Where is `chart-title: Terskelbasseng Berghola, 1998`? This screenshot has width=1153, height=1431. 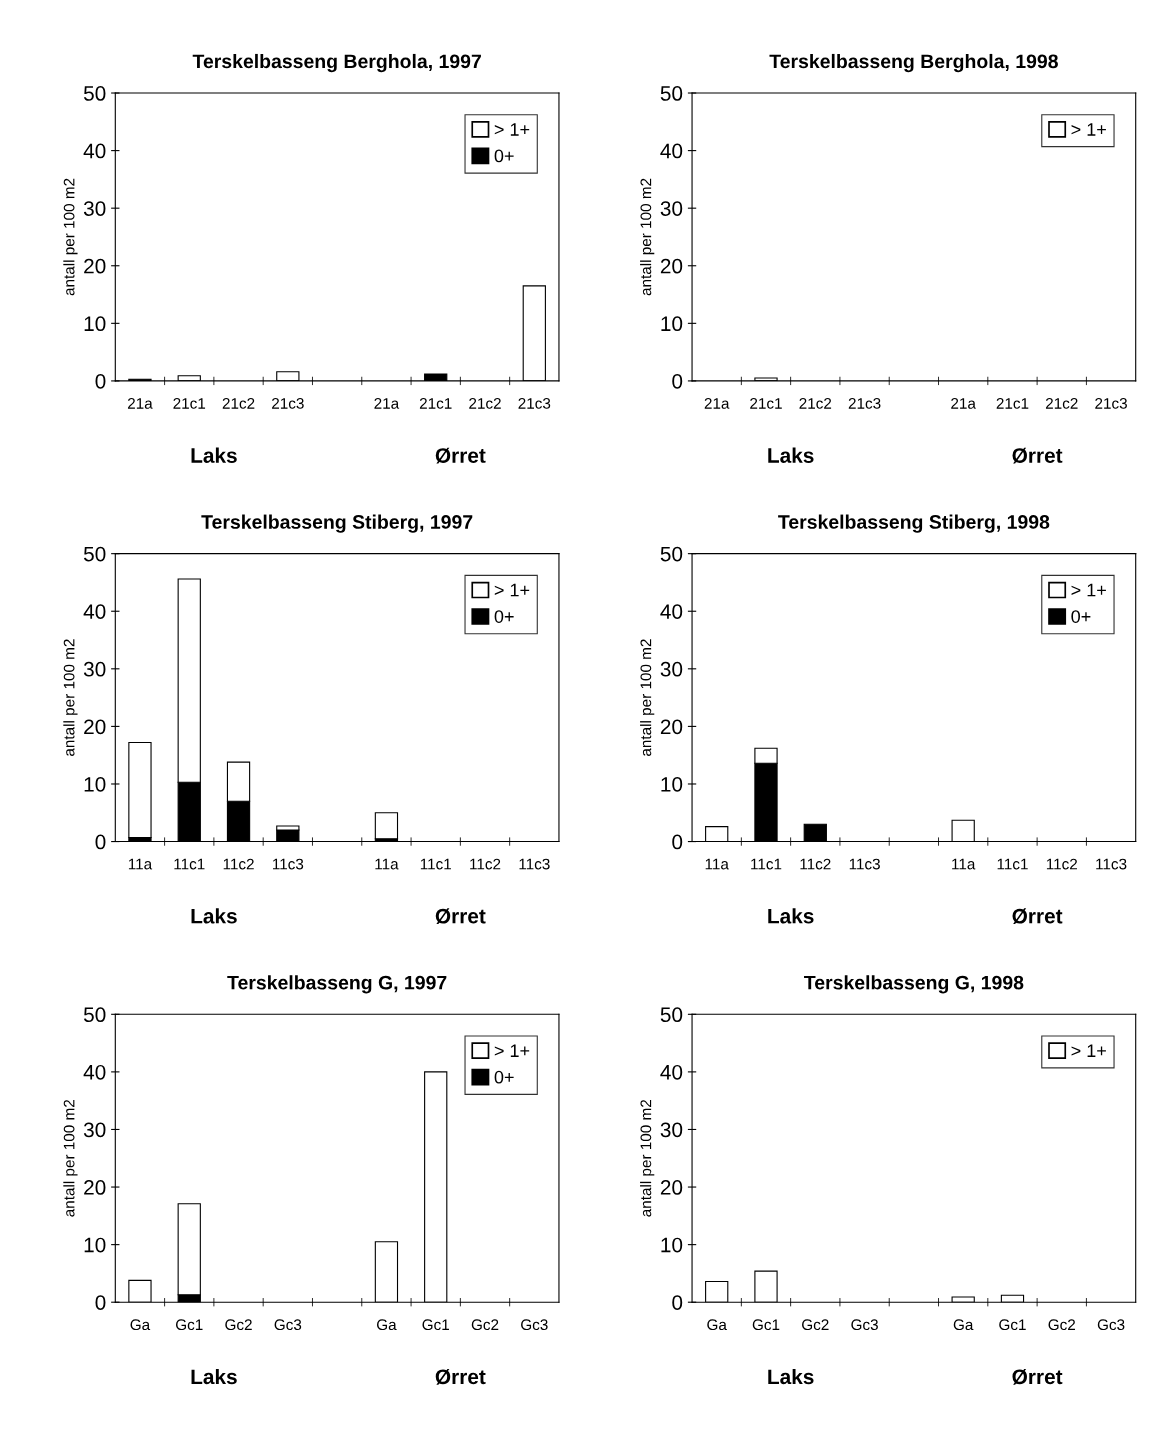
chart-title: Terskelbasseng Berghola, 1998 is located at coordinates (913, 63).